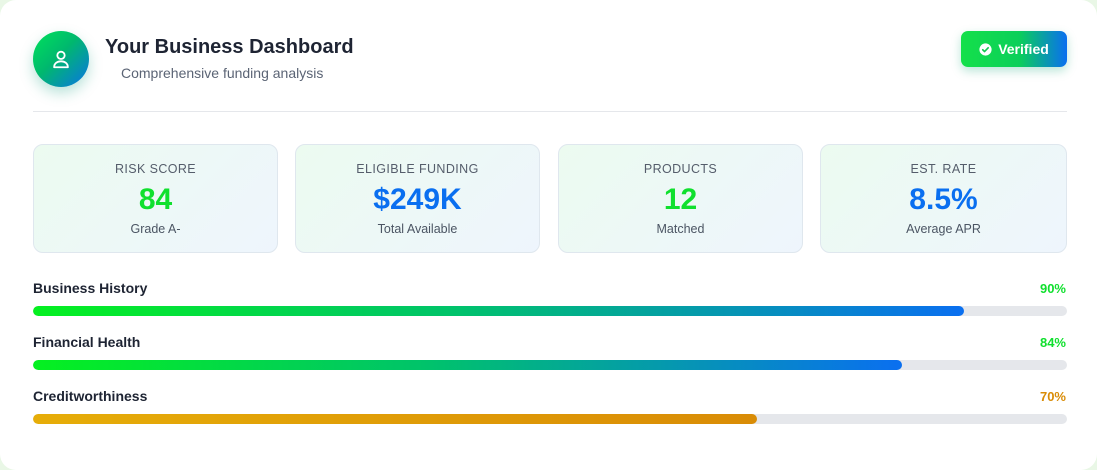 The height and width of the screenshot is (470, 1097). I want to click on metric-label-financial-health: Financial Health, so click(87, 342).